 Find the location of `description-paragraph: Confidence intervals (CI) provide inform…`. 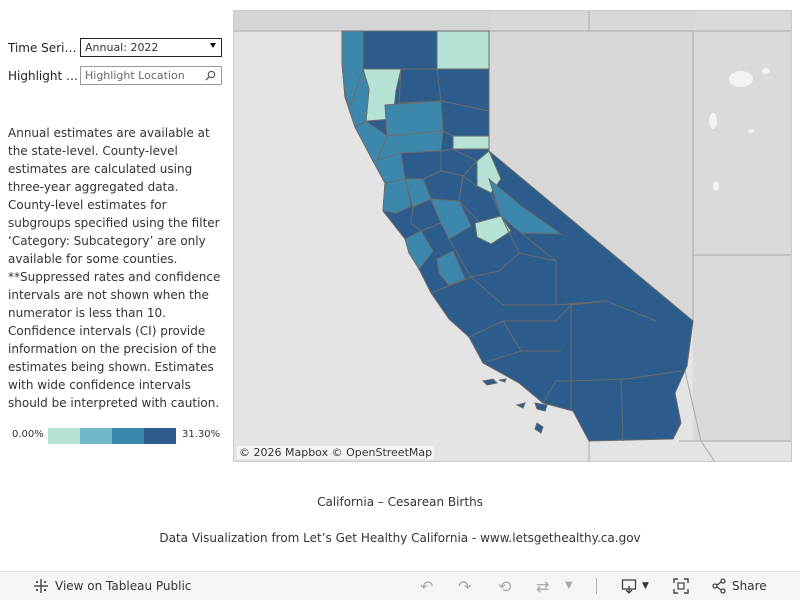

description-paragraph: Confidence intervals (CI) provide inform… is located at coordinates (114, 367).